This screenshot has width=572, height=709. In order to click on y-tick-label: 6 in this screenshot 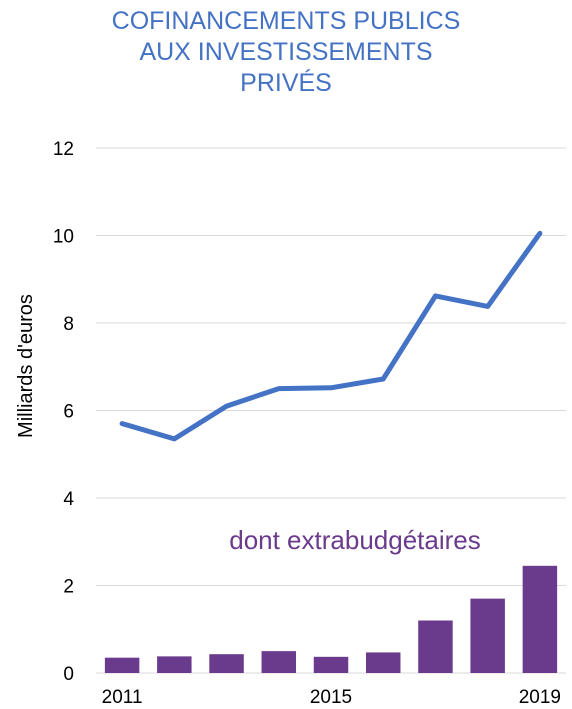, I will do `click(68, 412)`.